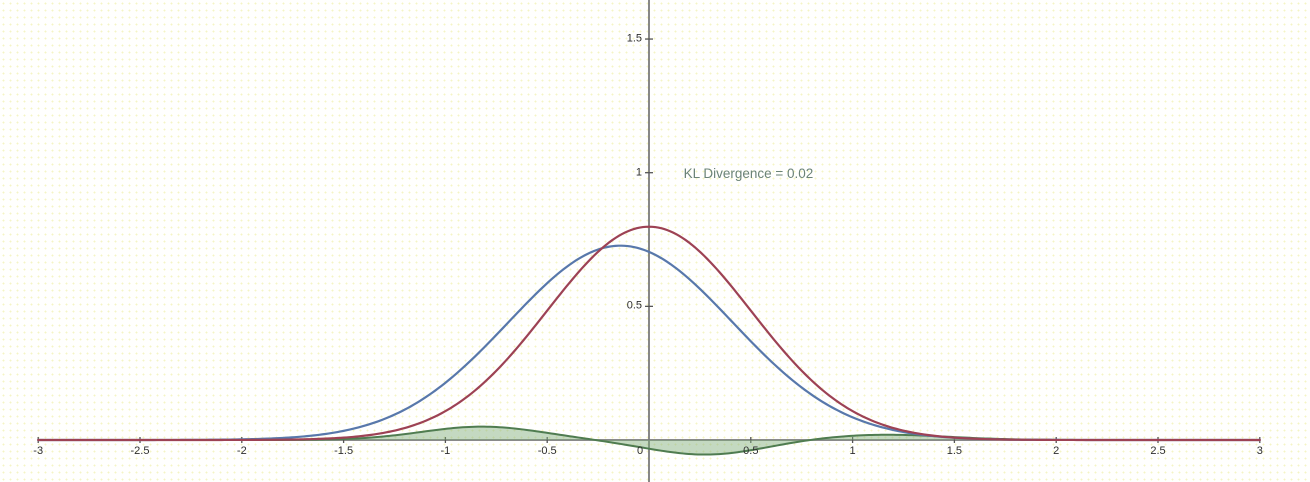 The image size is (1310, 482). What do you see at coordinates (640, 451) in the screenshot?
I see `x-tick-label-0: 0` at bounding box center [640, 451].